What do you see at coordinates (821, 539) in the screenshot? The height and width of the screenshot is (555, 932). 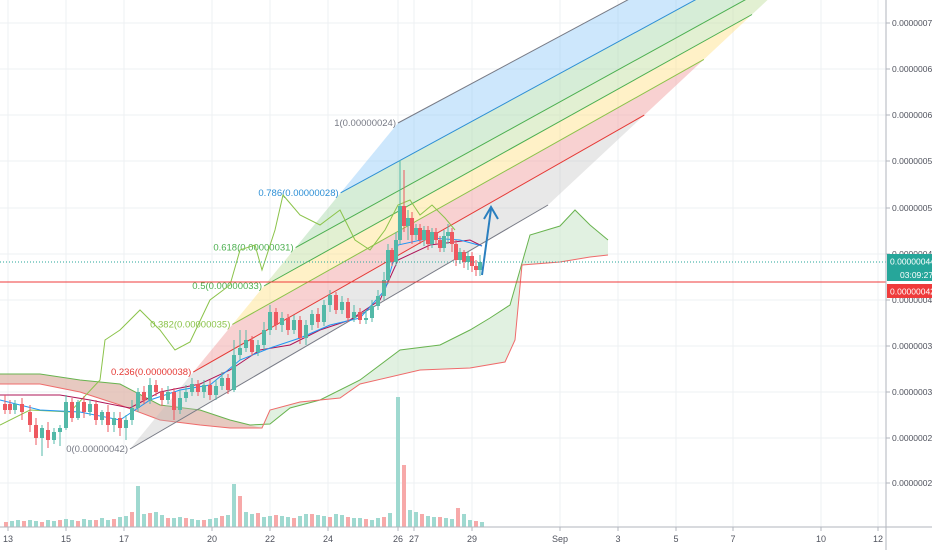 I see `x-tick-label: 10` at bounding box center [821, 539].